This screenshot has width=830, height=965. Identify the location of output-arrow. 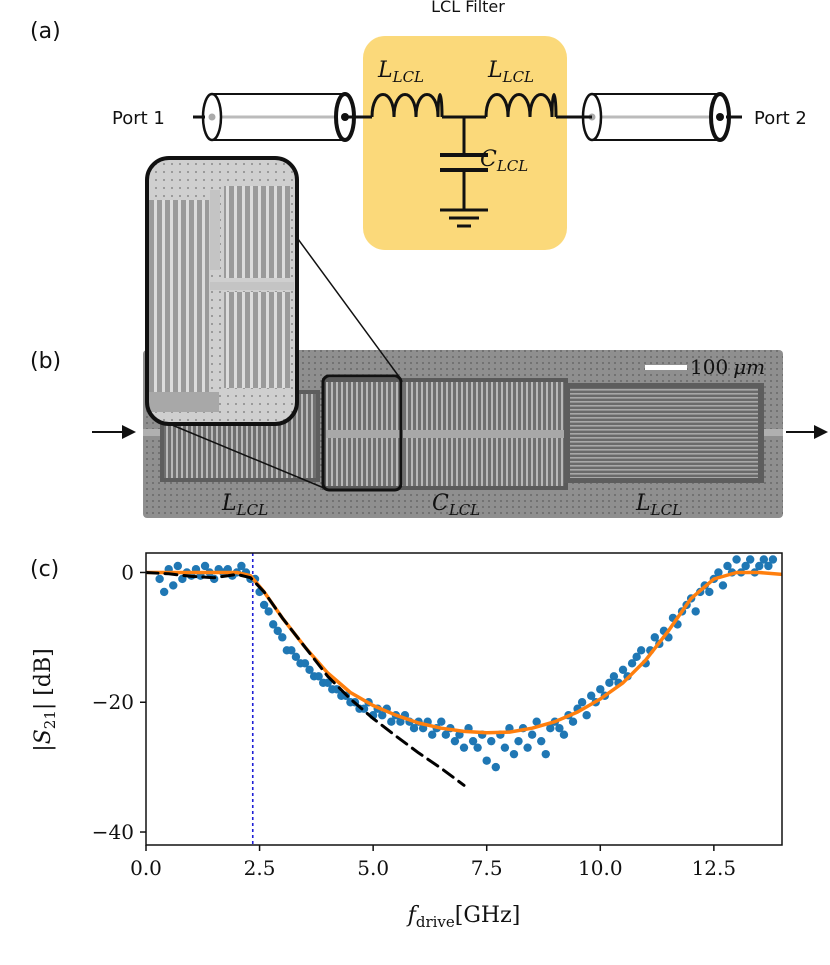
(807, 432).